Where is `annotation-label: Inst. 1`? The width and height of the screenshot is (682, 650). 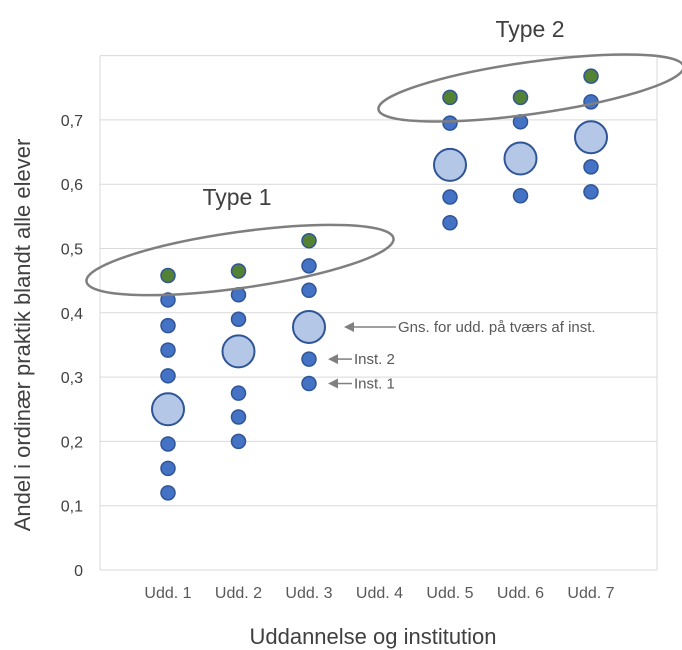
annotation-label: Inst. 1 is located at coordinates (374, 384).